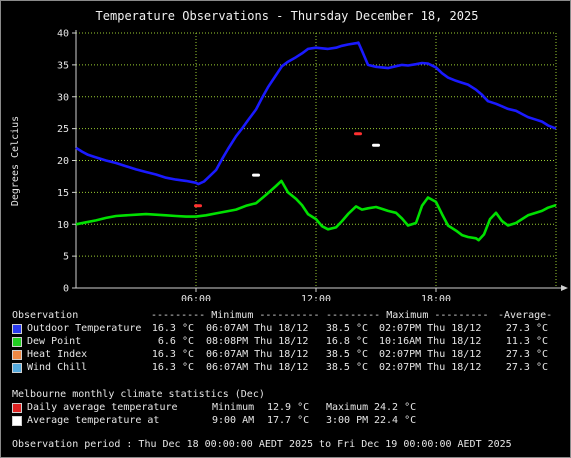  Describe the element at coordinates (233, 420) in the screenshot. I see `average-at-time-1: 9:00 AM` at that location.